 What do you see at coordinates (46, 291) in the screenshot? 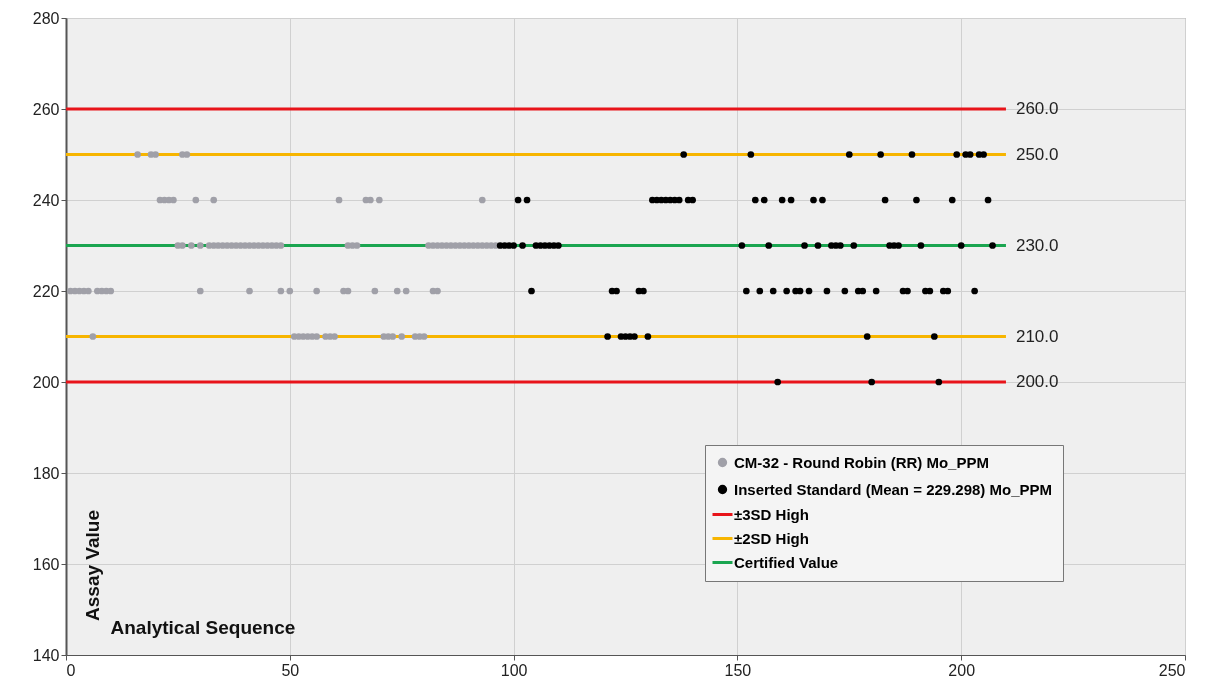
I see `y-tick-label: 220` at bounding box center [46, 291].